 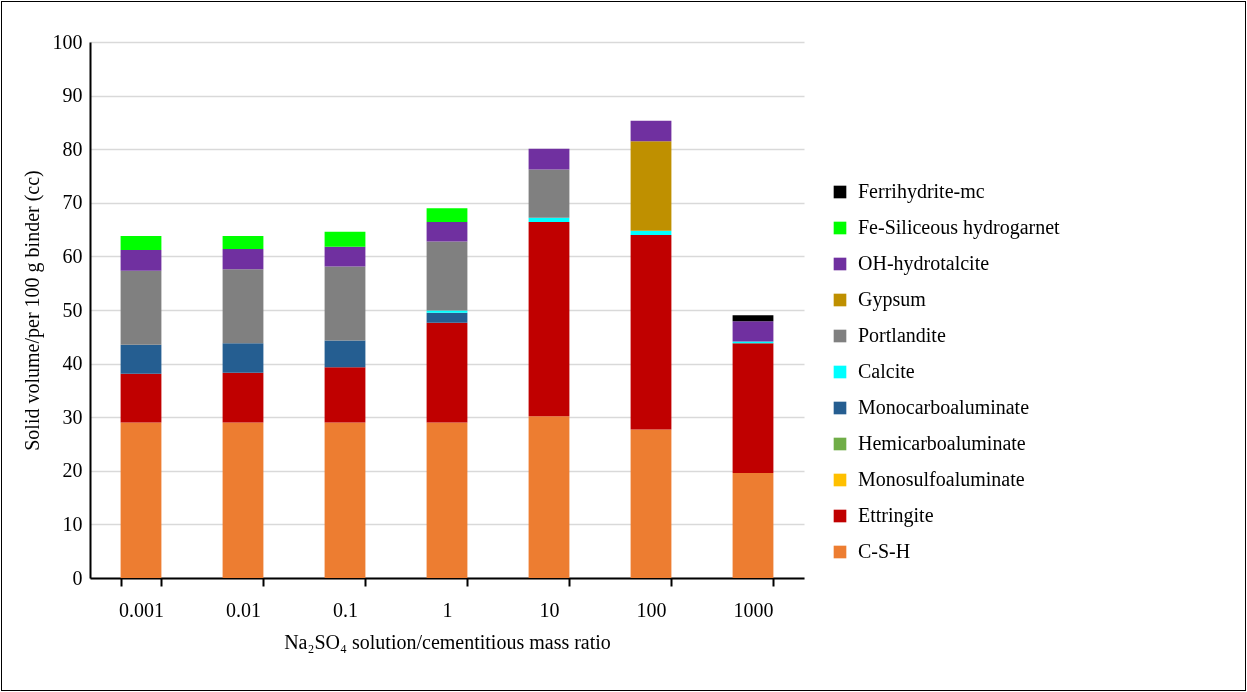 I want to click on y-tick-label: 20, so click(x=72, y=470).